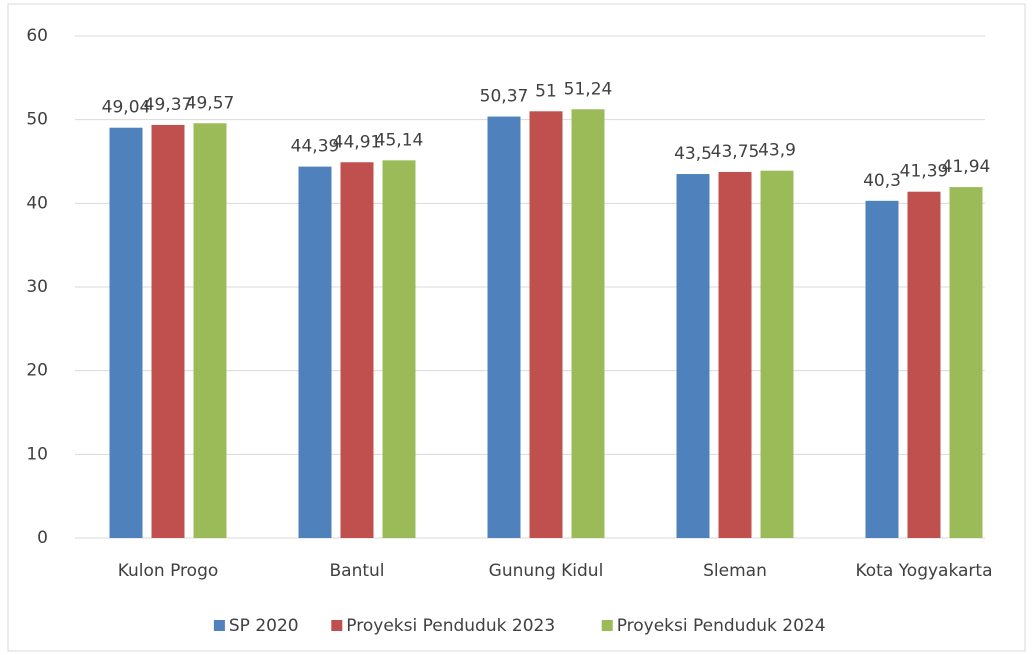  I want to click on data-label: 45,14, so click(399, 140).